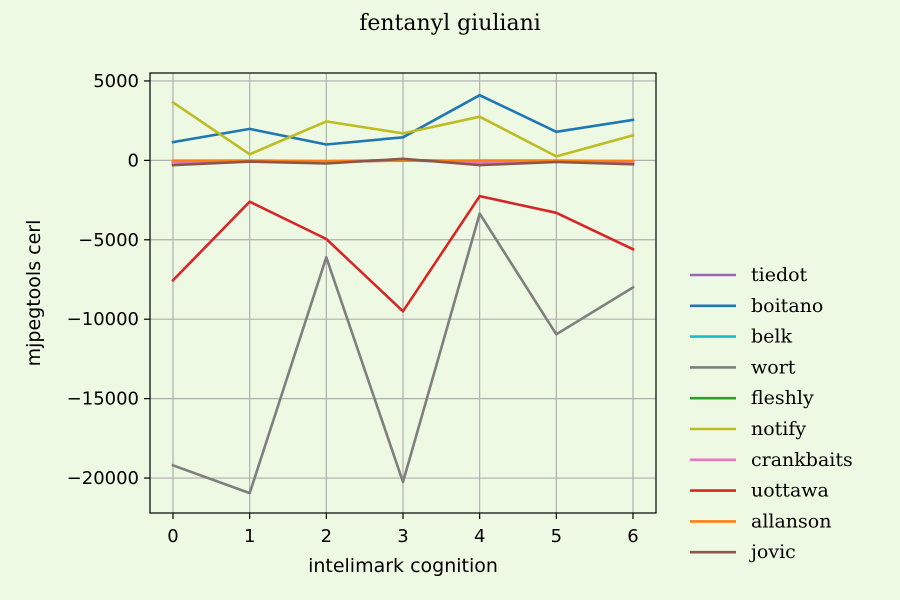  What do you see at coordinates (450, 23) in the screenshot?
I see `chart-title: fentanyl giuliani` at bounding box center [450, 23].